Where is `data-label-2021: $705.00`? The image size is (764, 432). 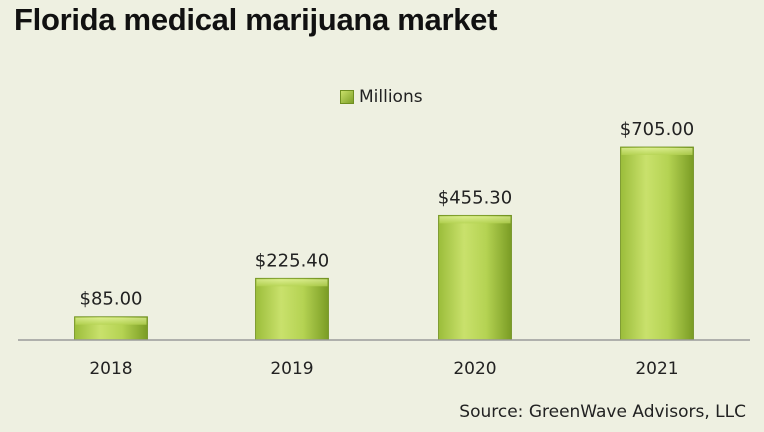 data-label-2021: $705.00 is located at coordinates (657, 129).